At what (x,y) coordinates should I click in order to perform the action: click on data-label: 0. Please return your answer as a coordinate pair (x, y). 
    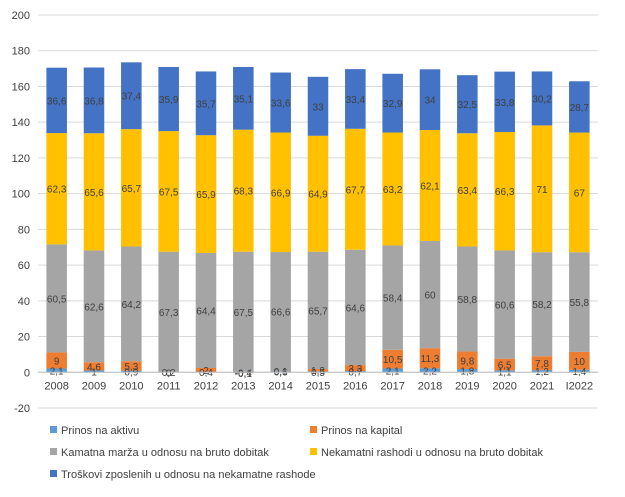
    Looking at the image, I should click on (169, 373).